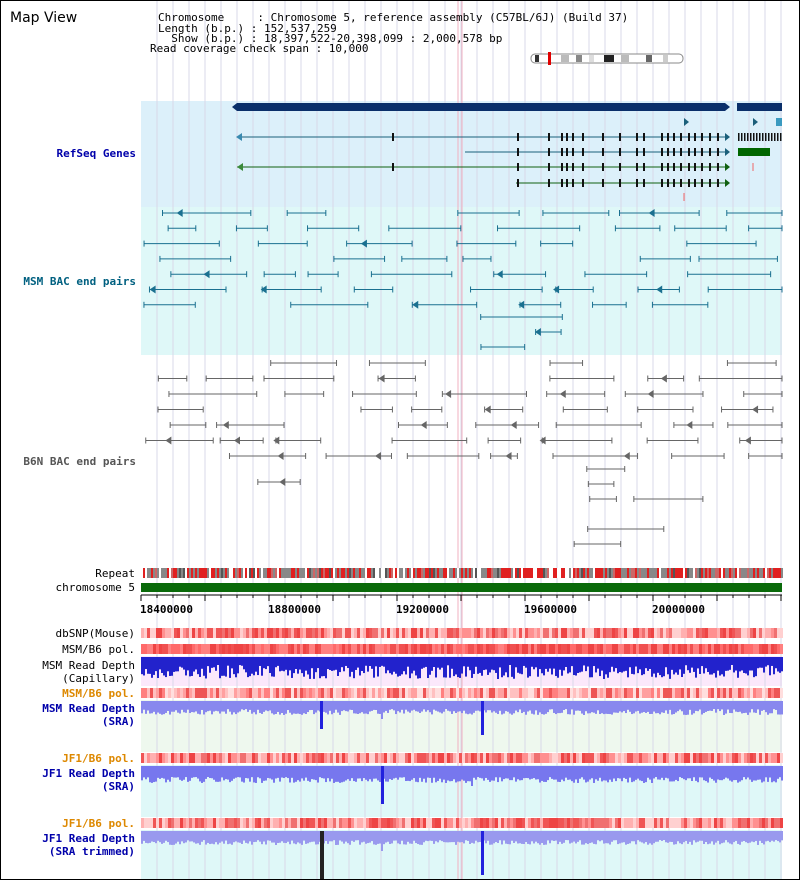 The width and height of the screenshot is (800, 880). Describe the element at coordinates (79, 281) in the screenshot. I see `msm-bac-track-label: MSM BAC end pairs` at that location.